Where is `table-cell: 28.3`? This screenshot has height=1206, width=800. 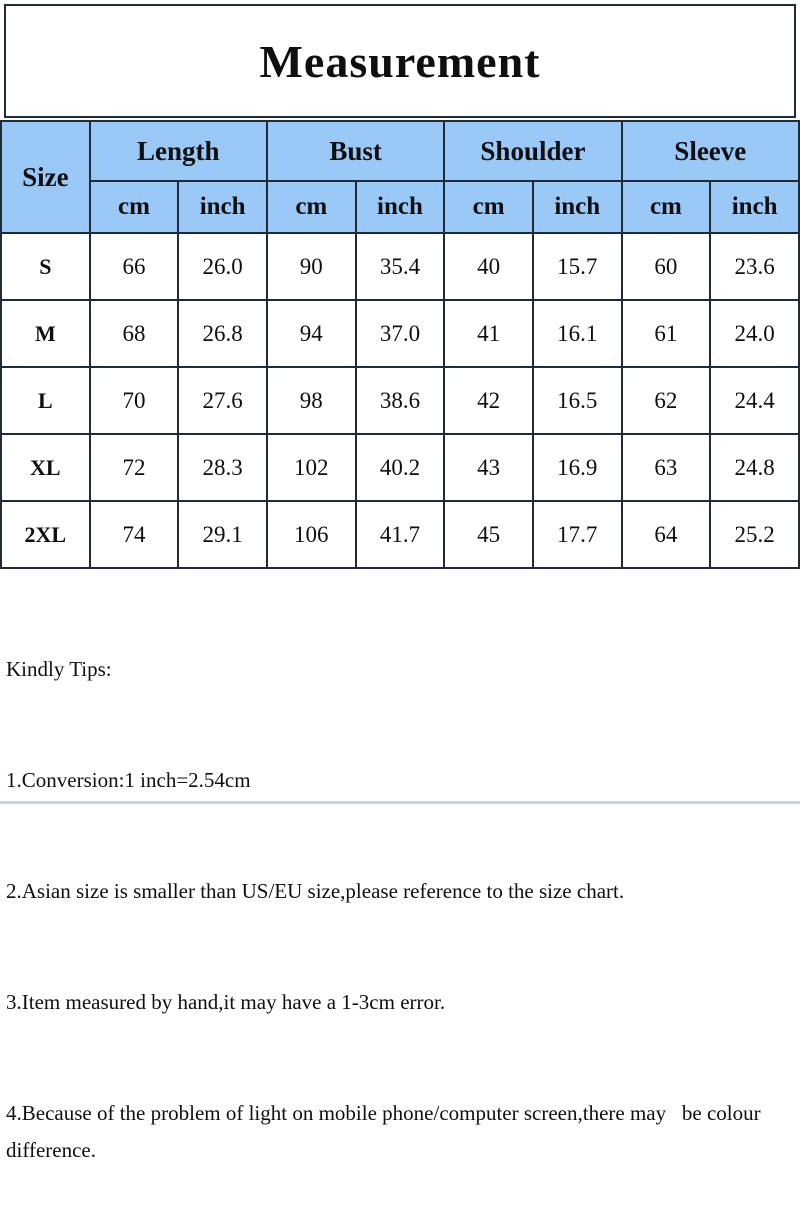 table-cell: 28.3 is located at coordinates (222, 467).